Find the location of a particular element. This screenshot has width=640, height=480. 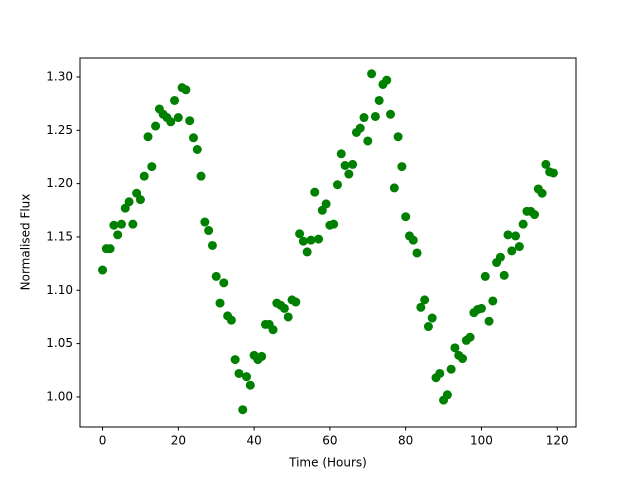

y-tick-label: 1.20 is located at coordinates (59, 183).